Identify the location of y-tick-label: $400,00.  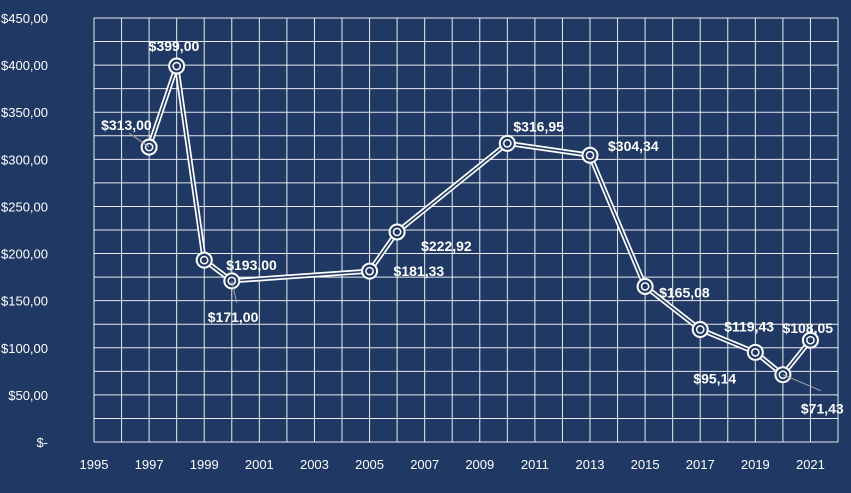
(24, 65).